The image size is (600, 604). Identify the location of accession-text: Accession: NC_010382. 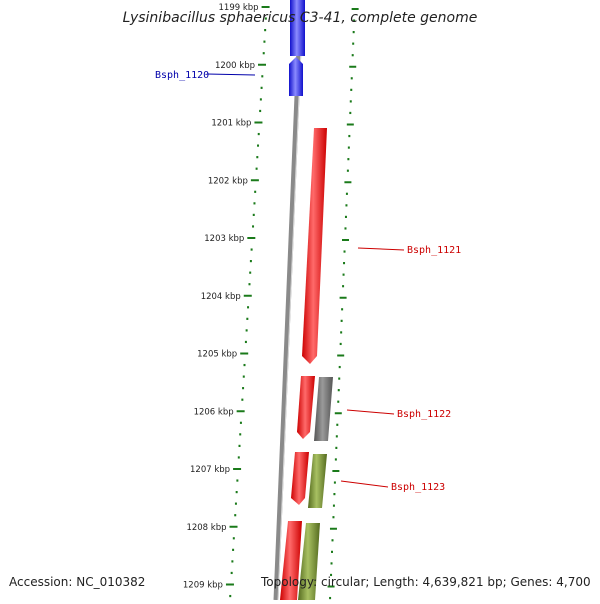
(77, 582).